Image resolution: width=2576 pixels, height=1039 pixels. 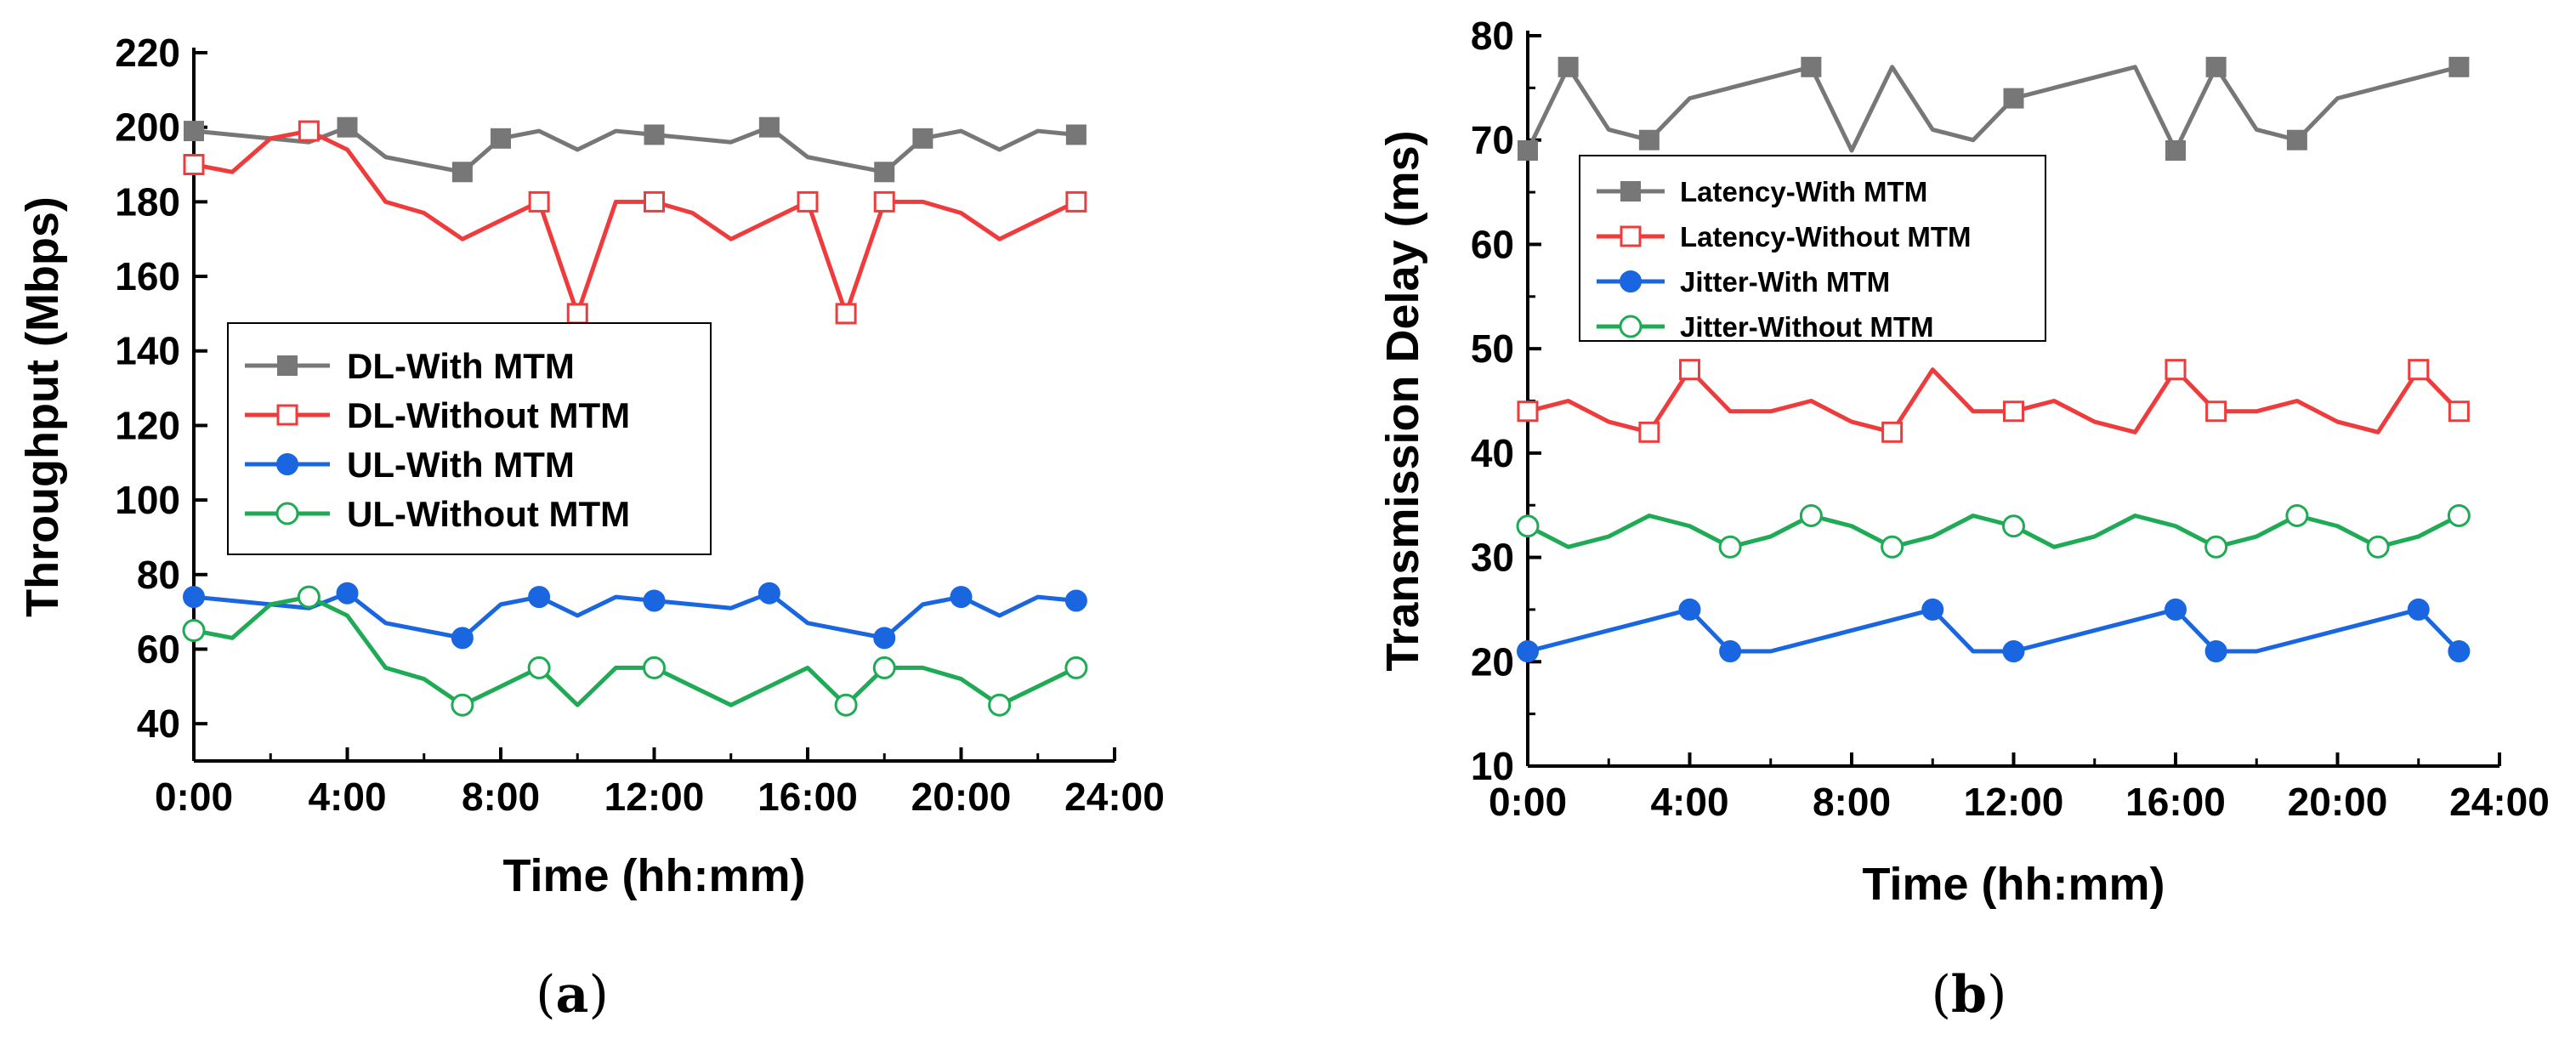 I want to click on y-tick-label: 50, so click(x=1493, y=348).